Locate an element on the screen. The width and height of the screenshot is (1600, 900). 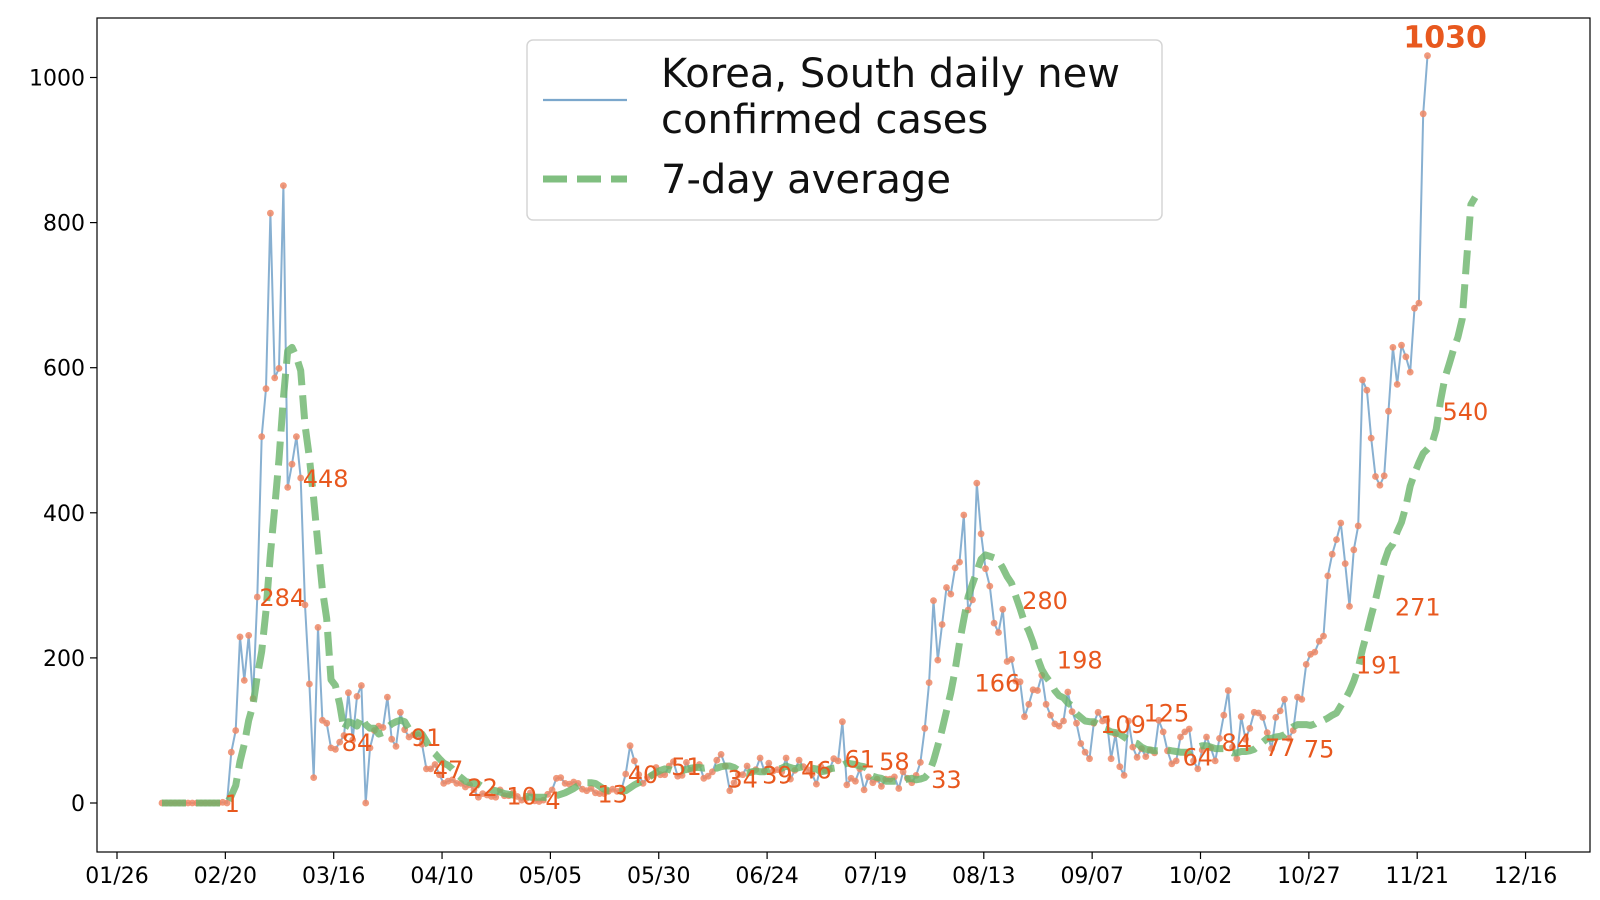
x-tick-label: 10/27 is located at coordinates (1308, 876).